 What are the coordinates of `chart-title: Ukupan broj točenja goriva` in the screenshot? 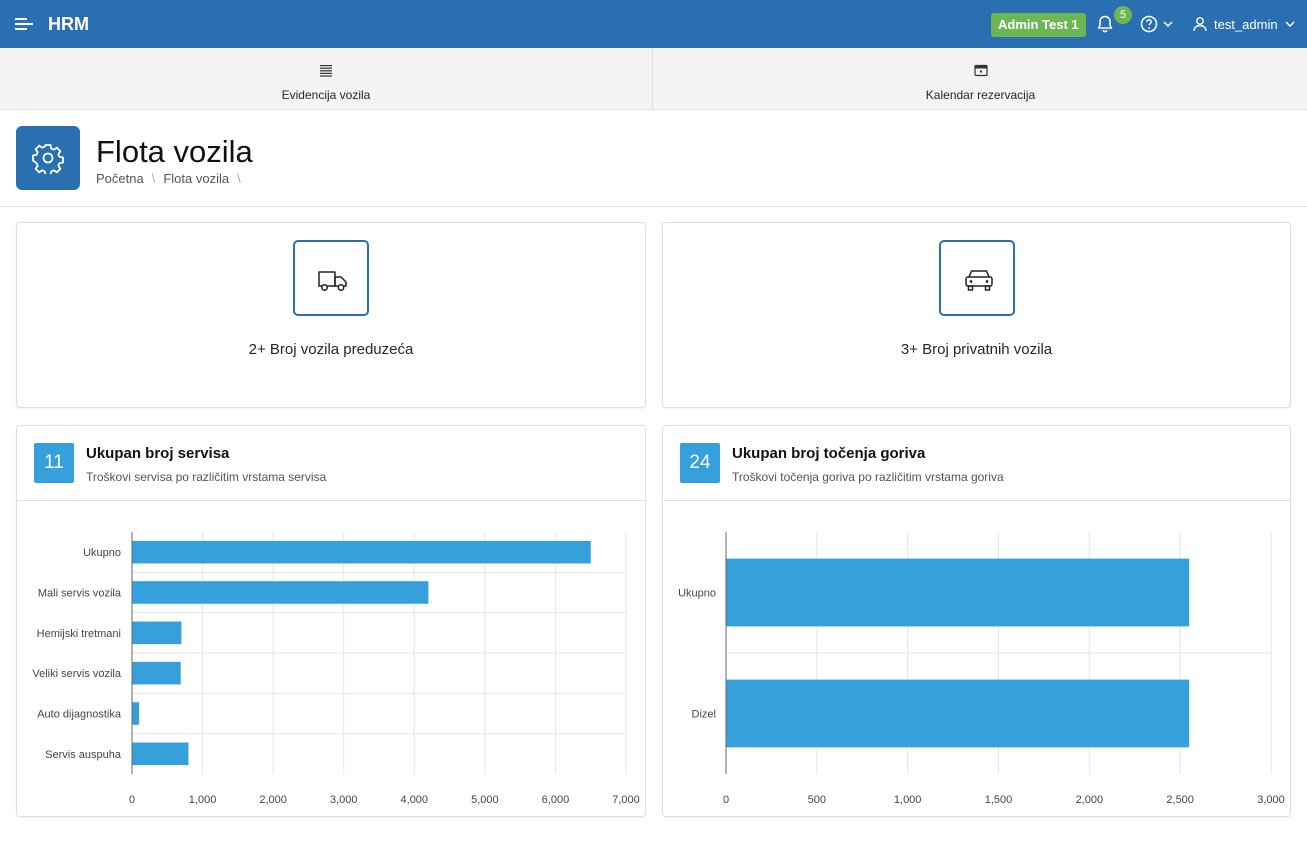 It's located at (829, 453).